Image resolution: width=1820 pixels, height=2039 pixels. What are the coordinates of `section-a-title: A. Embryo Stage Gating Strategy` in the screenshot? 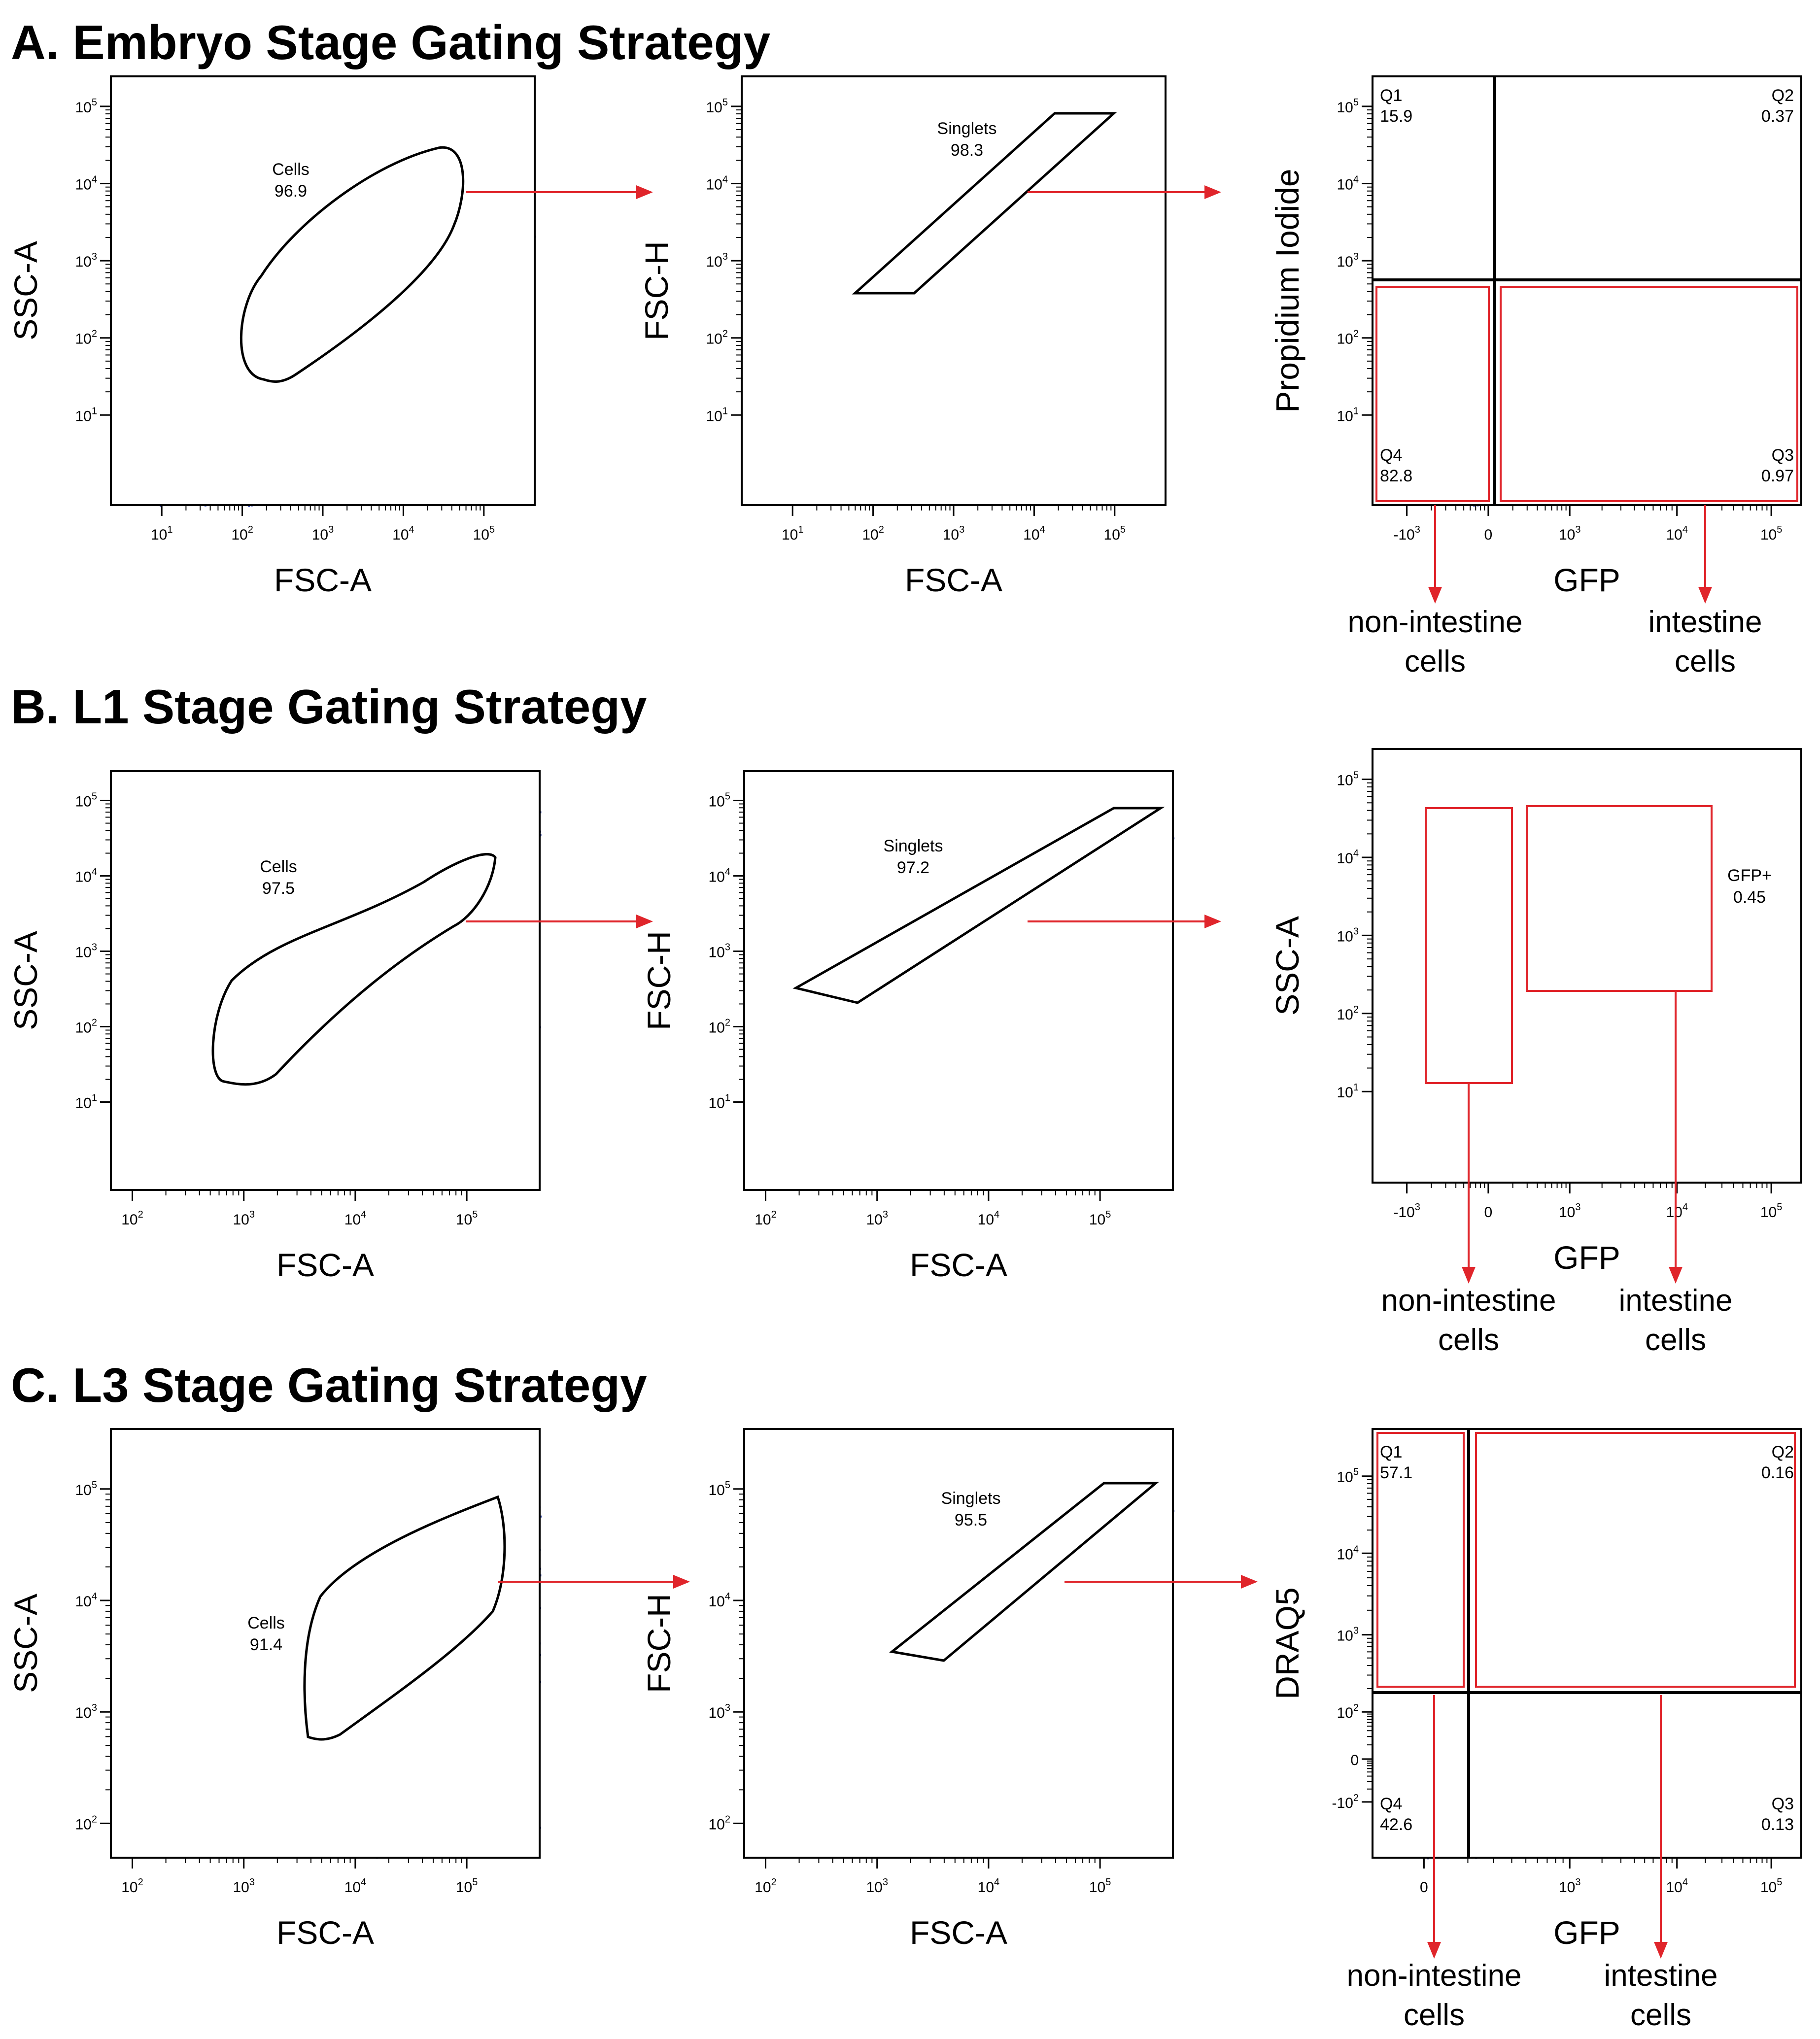 It's located at (391, 42).